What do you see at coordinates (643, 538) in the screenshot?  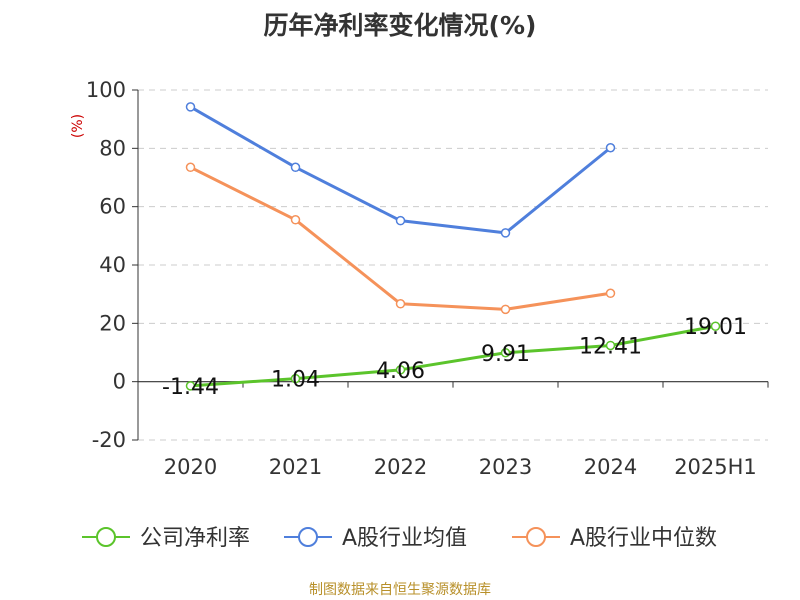 I see `legend-label: A股行业中位数` at bounding box center [643, 538].